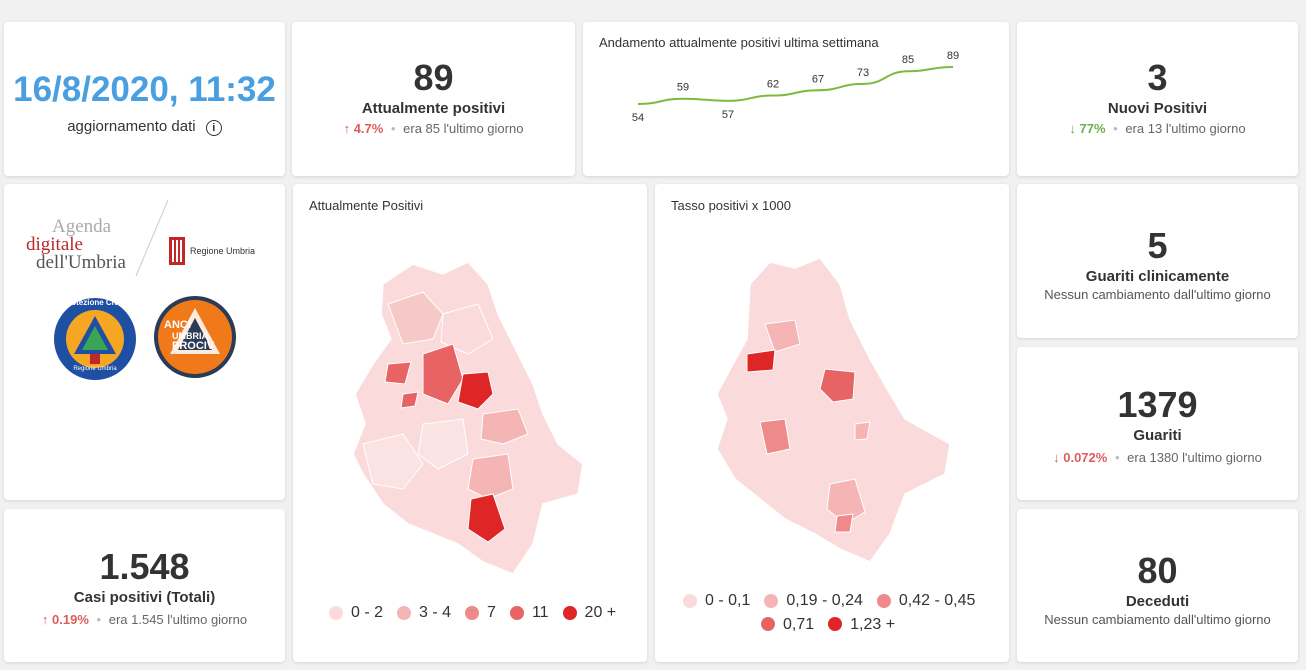 The width and height of the screenshot is (1306, 670). I want to click on legend-item: 0,19 - 0,24, so click(813, 600).